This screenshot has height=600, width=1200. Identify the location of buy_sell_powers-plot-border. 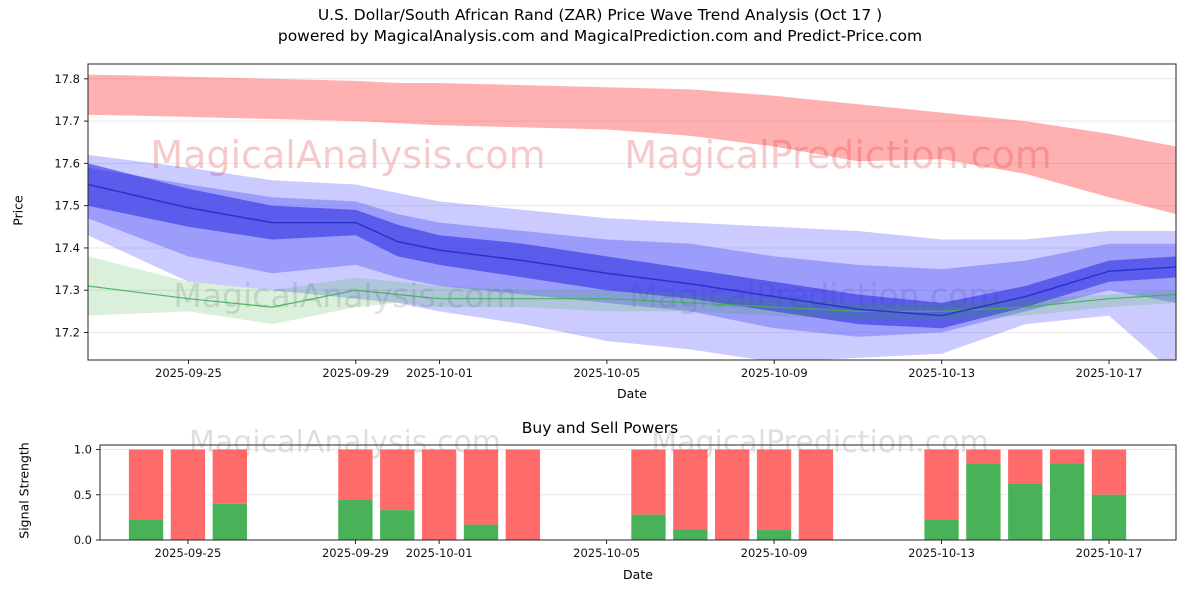
(638, 492).